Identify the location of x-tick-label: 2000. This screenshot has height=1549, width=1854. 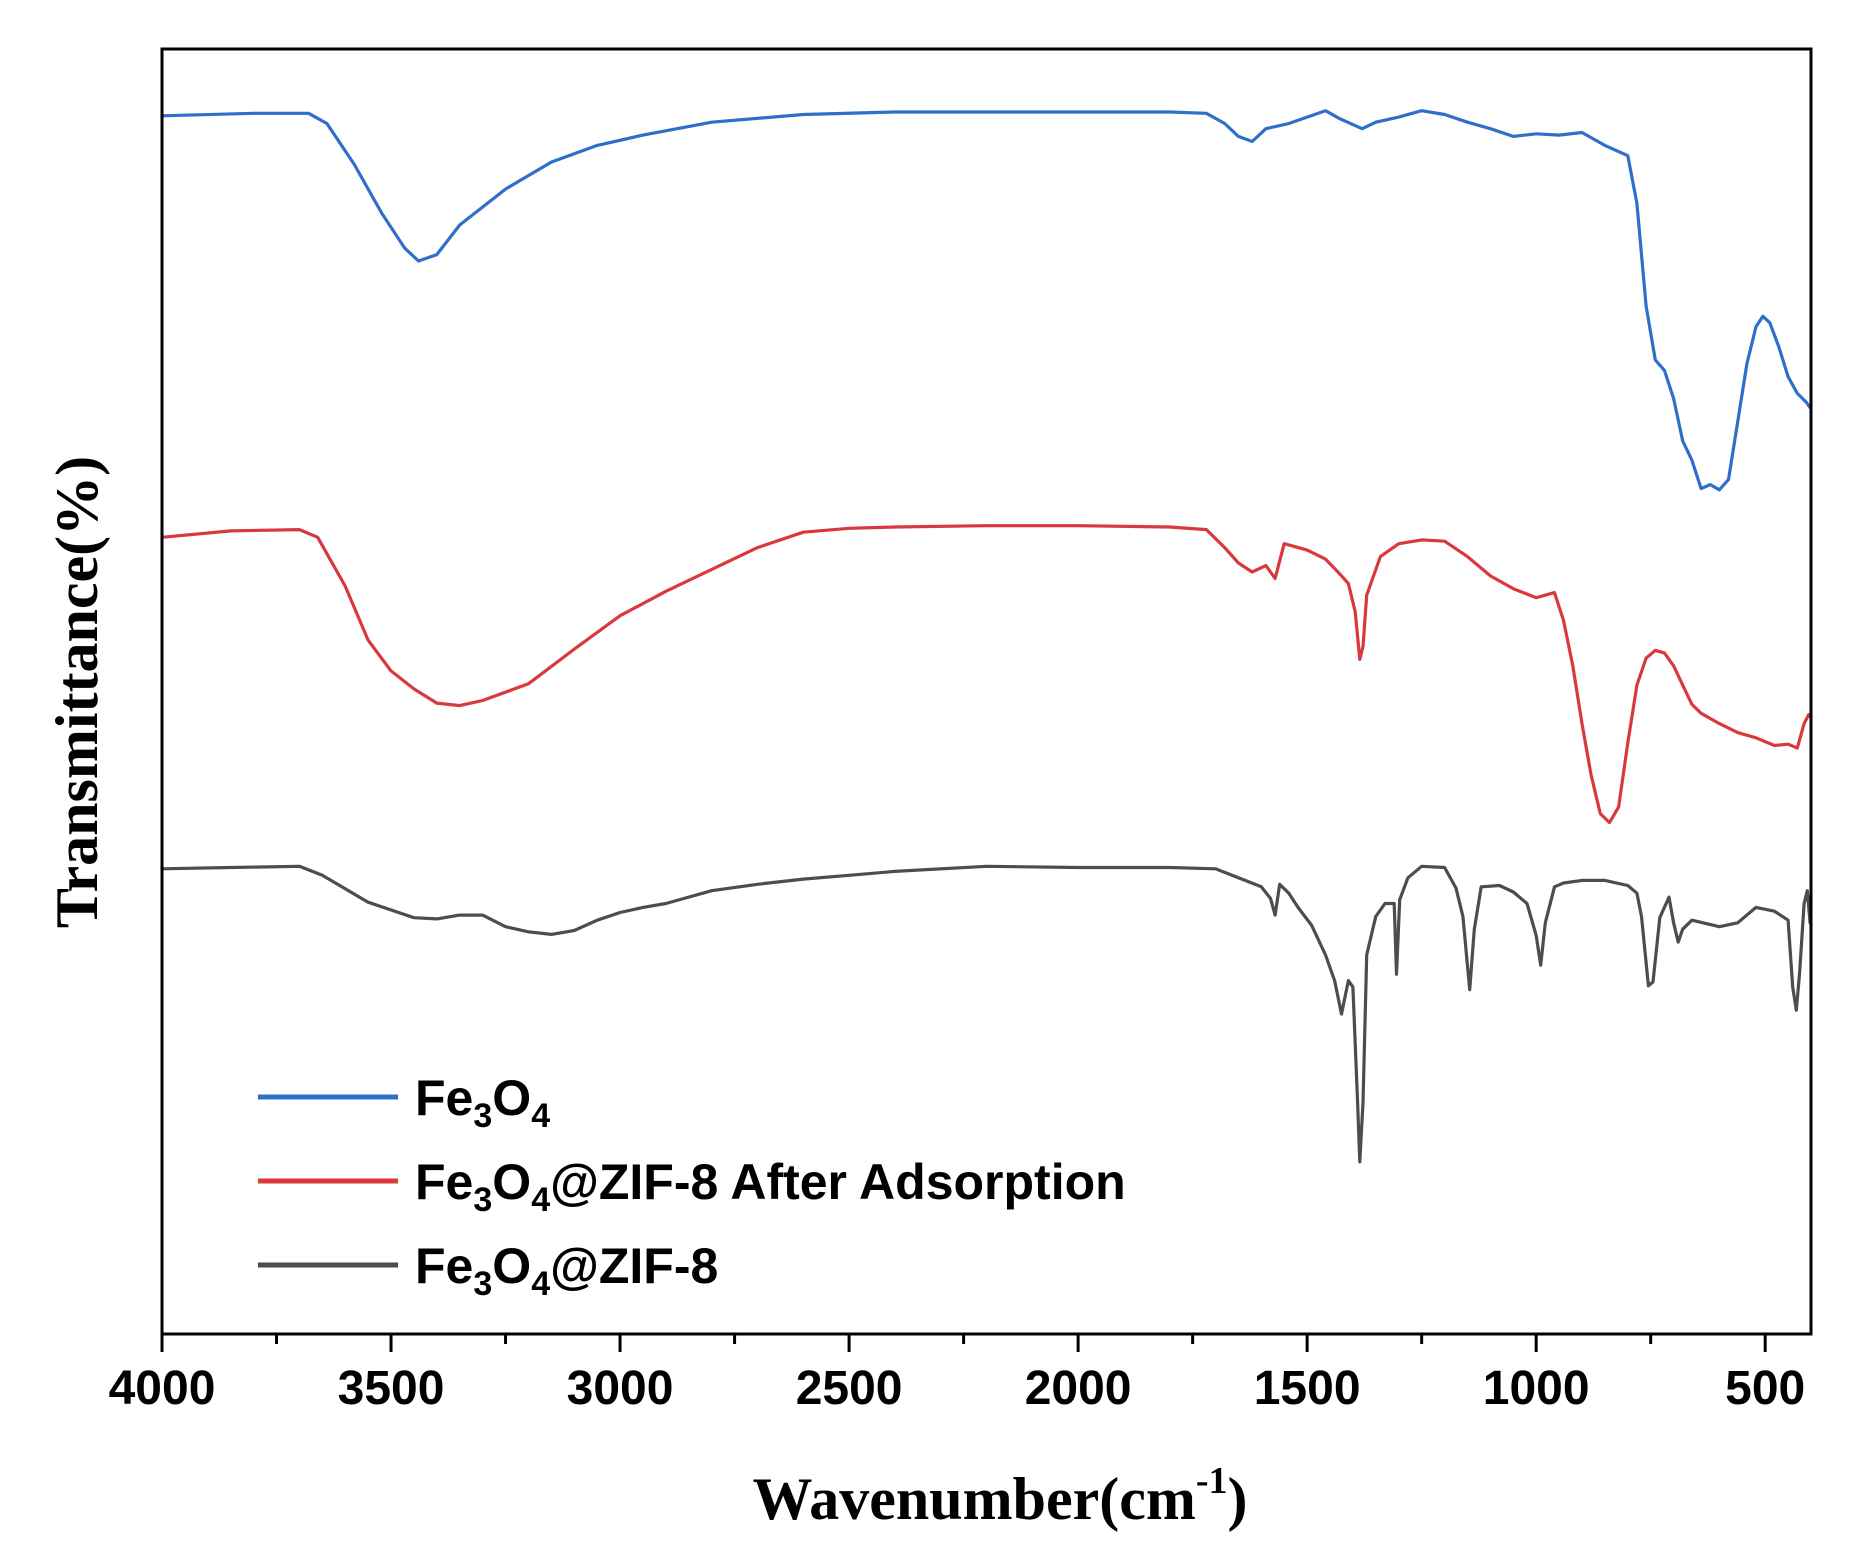
(1078, 1388).